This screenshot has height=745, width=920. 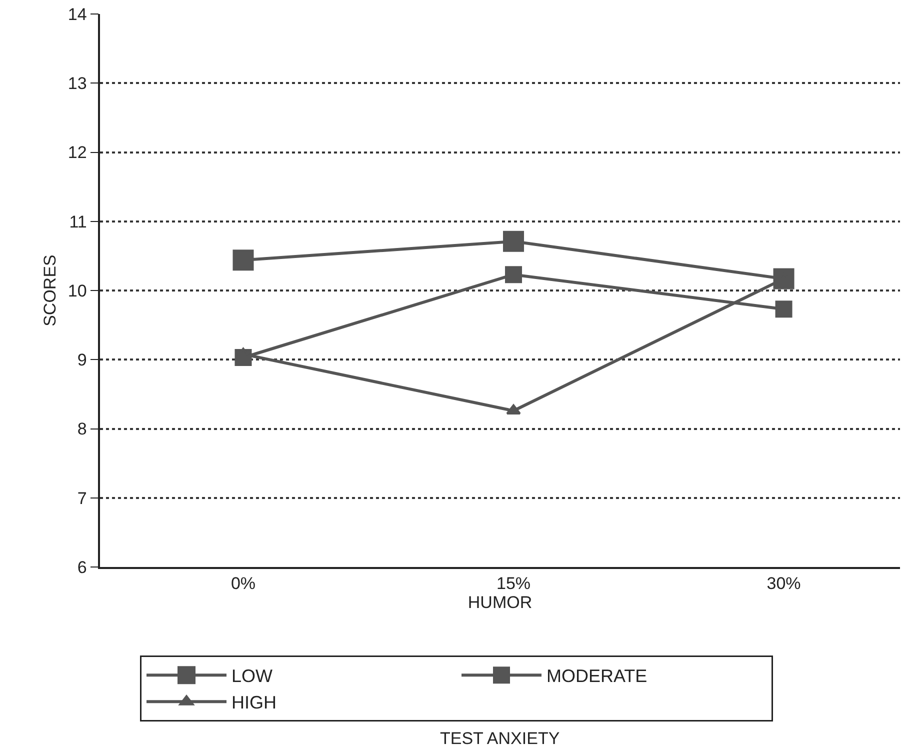 What do you see at coordinates (254, 702) in the screenshot?
I see `legend-label: HIGH` at bounding box center [254, 702].